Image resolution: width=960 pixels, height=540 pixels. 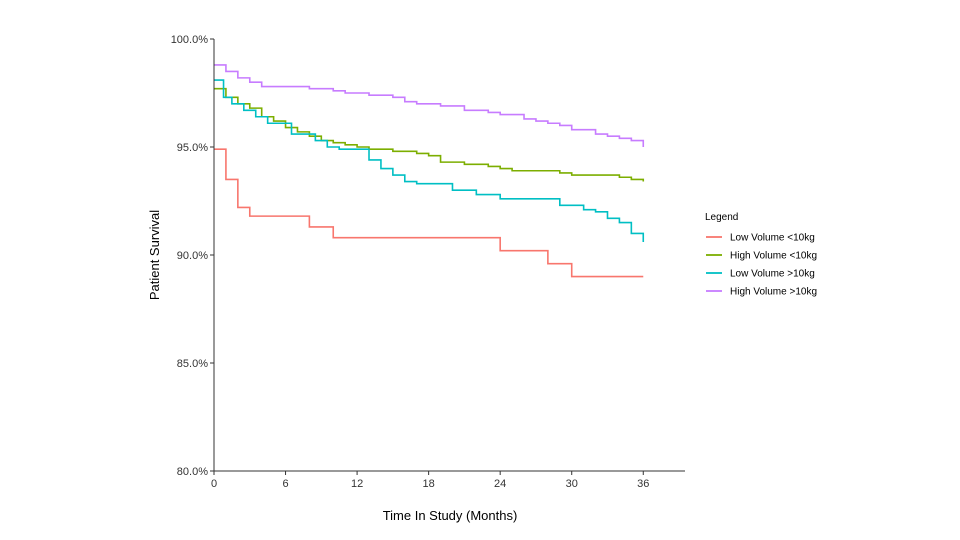 I want to click on legend-label: Low Volume >10kg, so click(x=772, y=274).